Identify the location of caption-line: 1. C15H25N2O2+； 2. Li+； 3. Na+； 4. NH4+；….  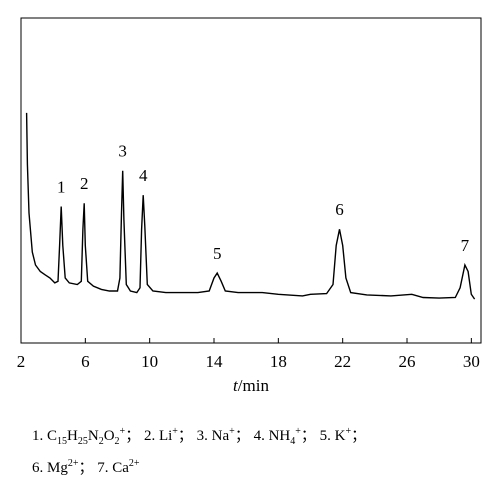
(199, 437).